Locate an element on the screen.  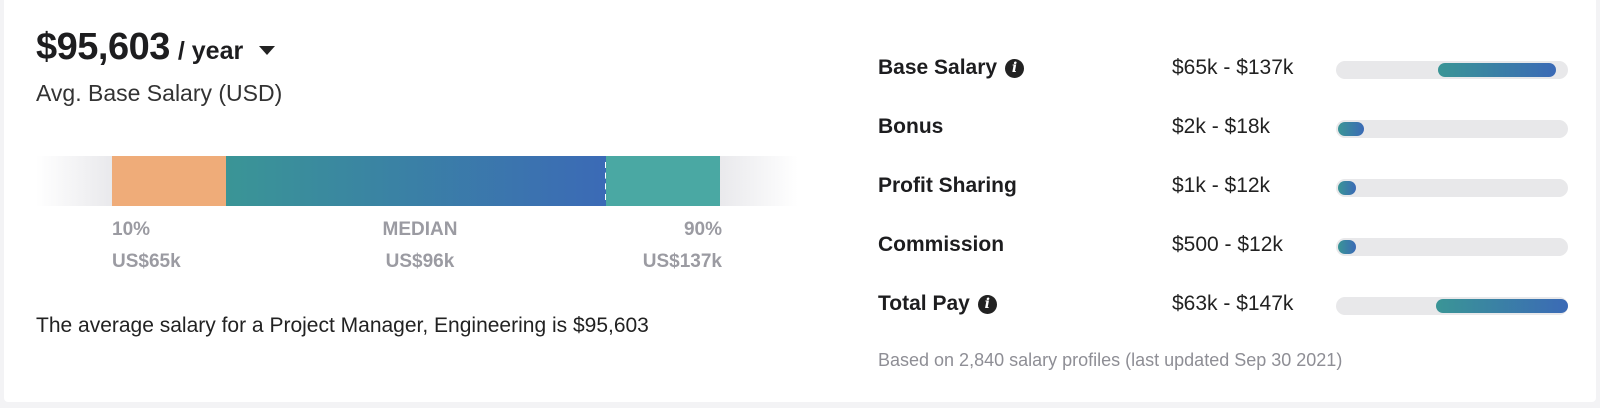
component-row-base-salary: Base Salary i $65k - $137k is located at coordinates (1228, 70).